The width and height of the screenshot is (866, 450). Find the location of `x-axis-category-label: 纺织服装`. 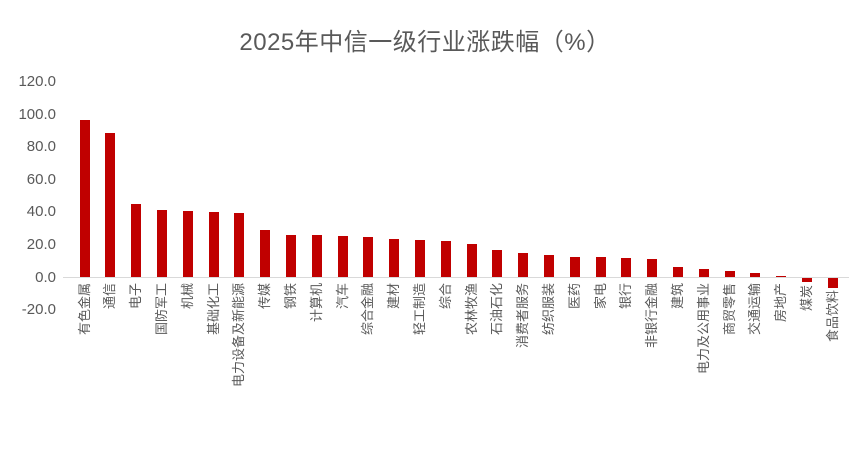

x-axis-category-label: 纺织服装 is located at coordinates (548, 309).